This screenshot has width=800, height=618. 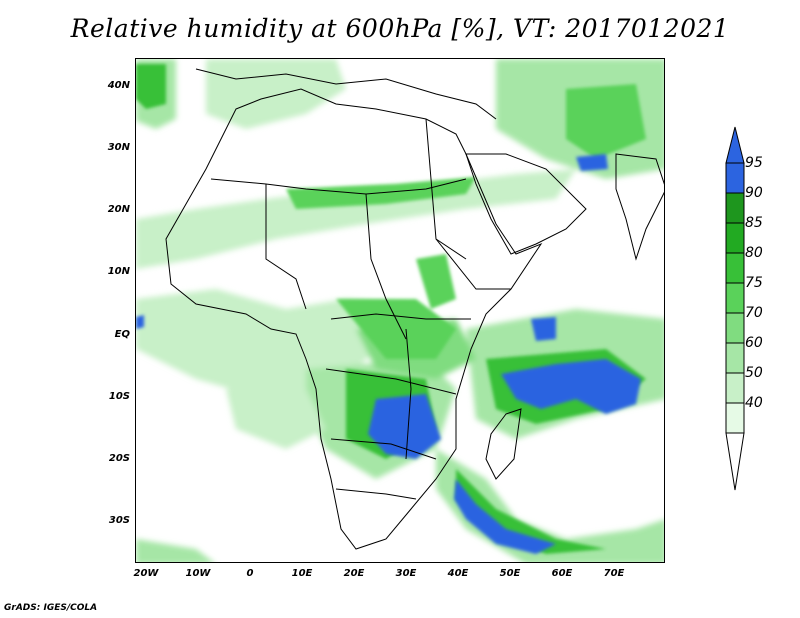 I want to click on lon-label-20w: 20W, so click(x=146, y=573).